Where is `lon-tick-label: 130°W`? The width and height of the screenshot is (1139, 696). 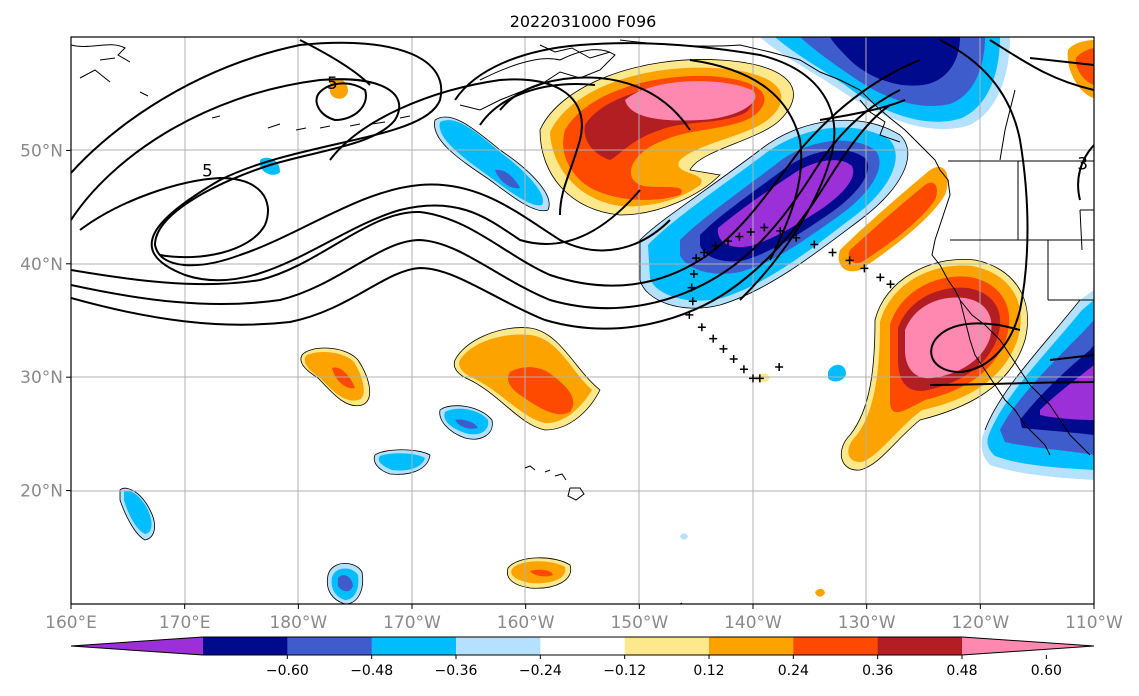 lon-tick-label: 130°W is located at coordinates (867, 623).